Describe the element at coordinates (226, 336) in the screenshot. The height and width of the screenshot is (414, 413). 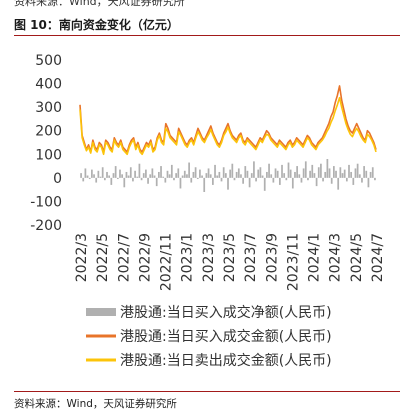
I see `legend-buy-amount-label: 港股通:当日买入成交金额(人民币)` at that location.